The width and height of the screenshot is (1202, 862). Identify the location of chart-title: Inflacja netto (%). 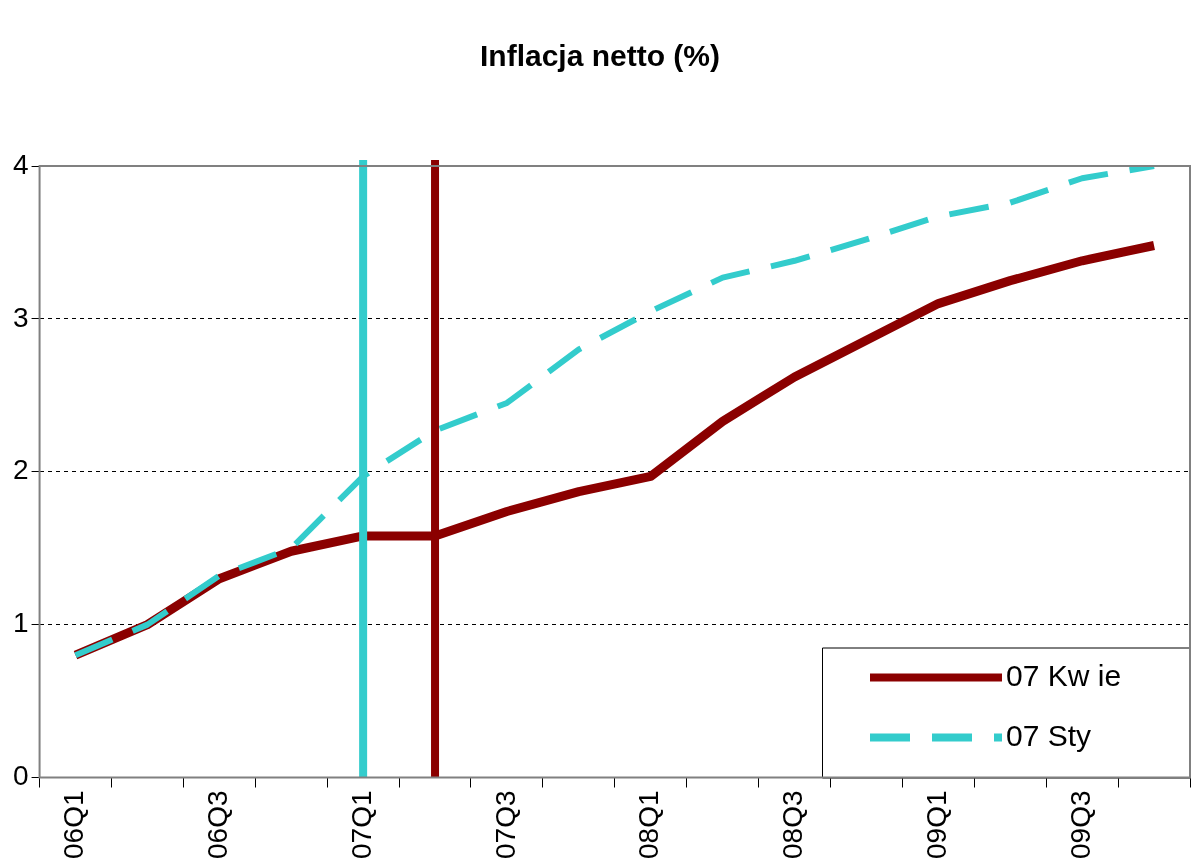
(600, 56).